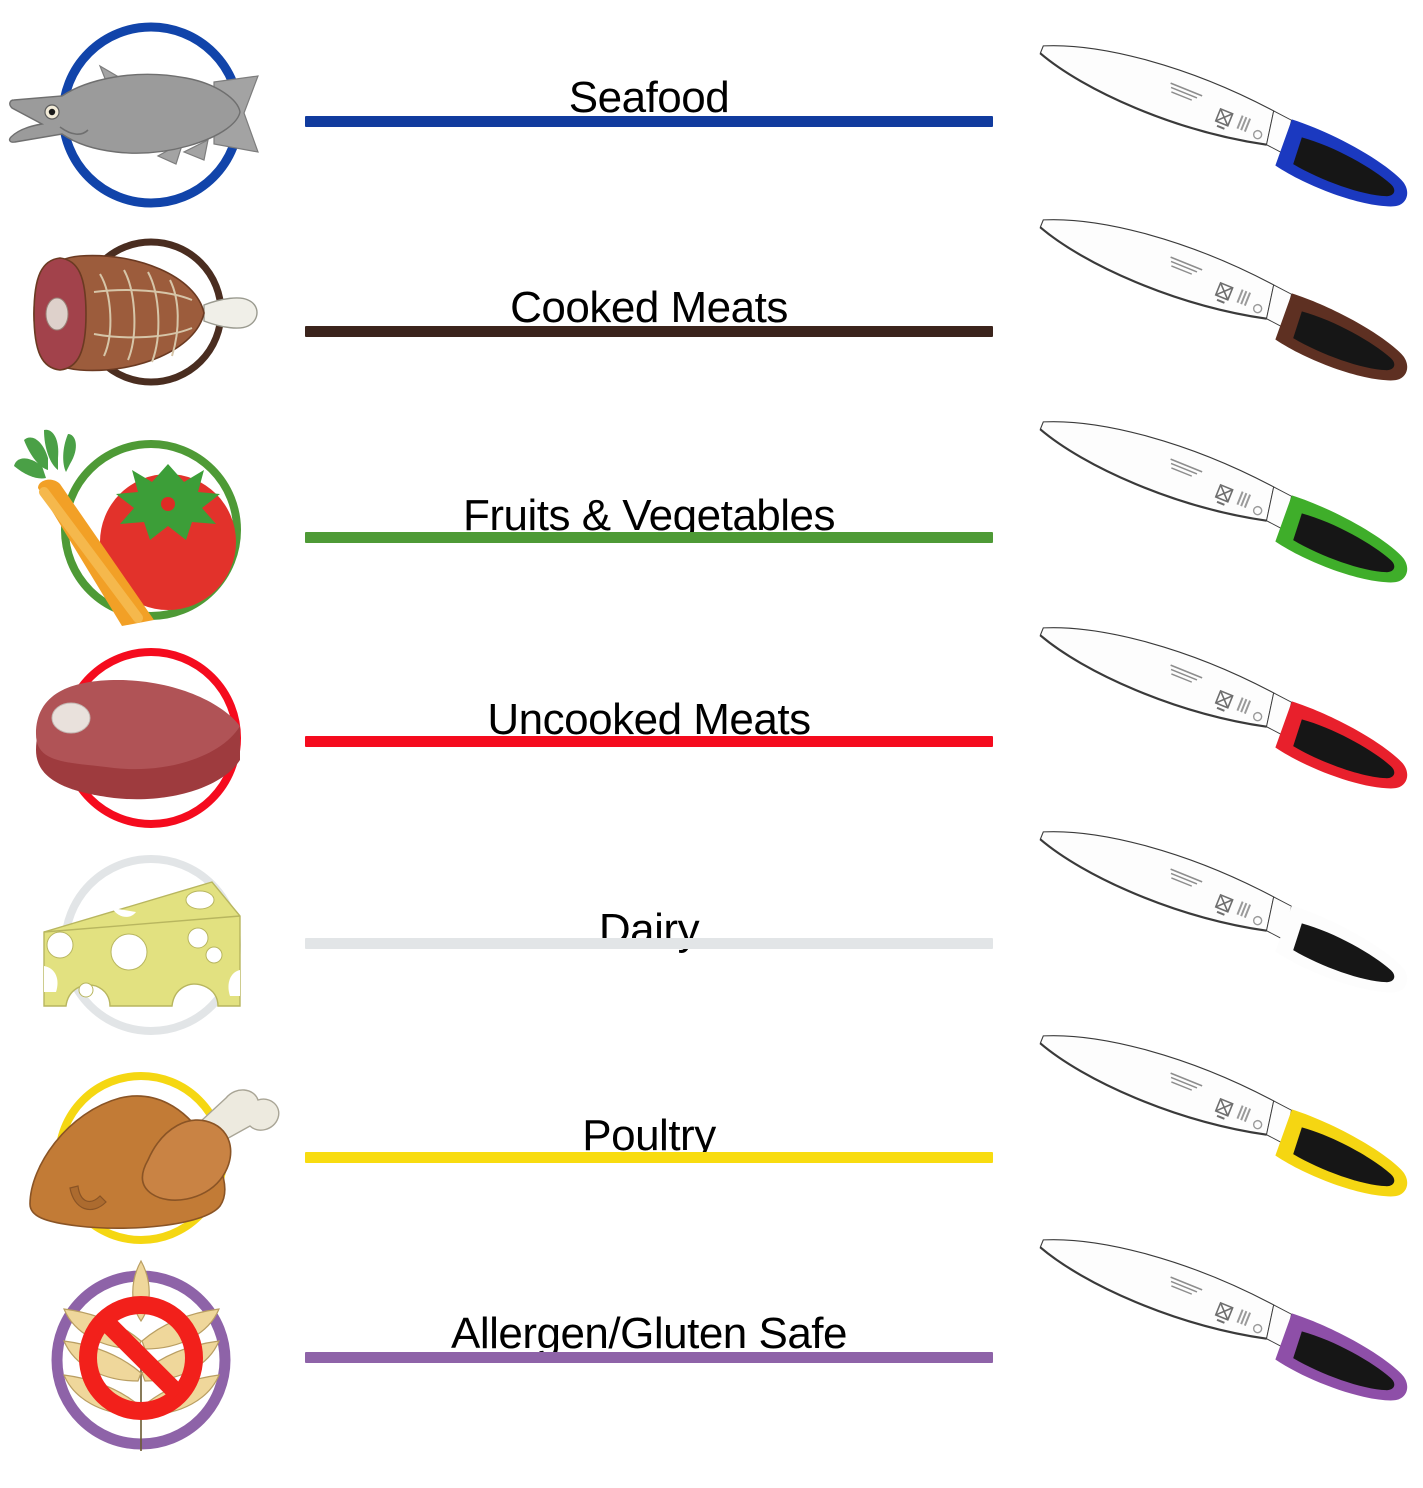  Describe the element at coordinates (153, 1360) in the screenshot. I see `no-gluten-icon` at that location.